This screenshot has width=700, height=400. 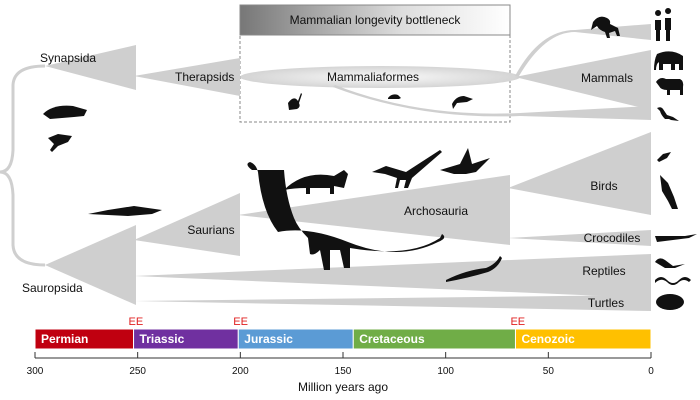 I want to click on era-label: Jurassic, so click(x=268, y=339).